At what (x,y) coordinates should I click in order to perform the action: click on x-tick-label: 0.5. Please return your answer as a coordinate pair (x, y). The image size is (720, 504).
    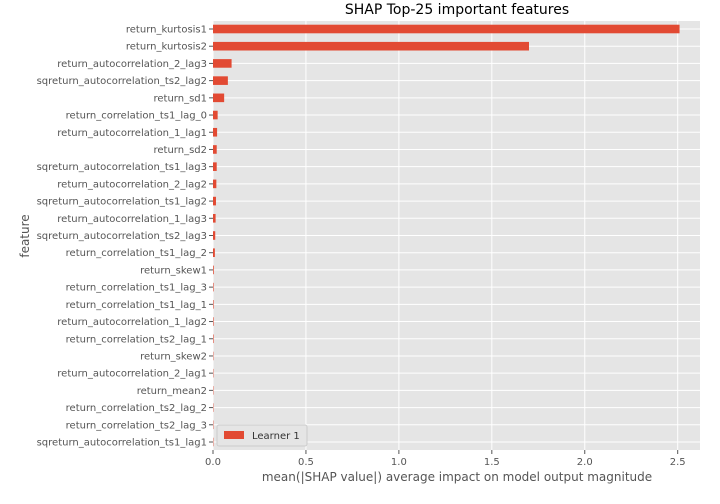
    Looking at the image, I should click on (306, 462).